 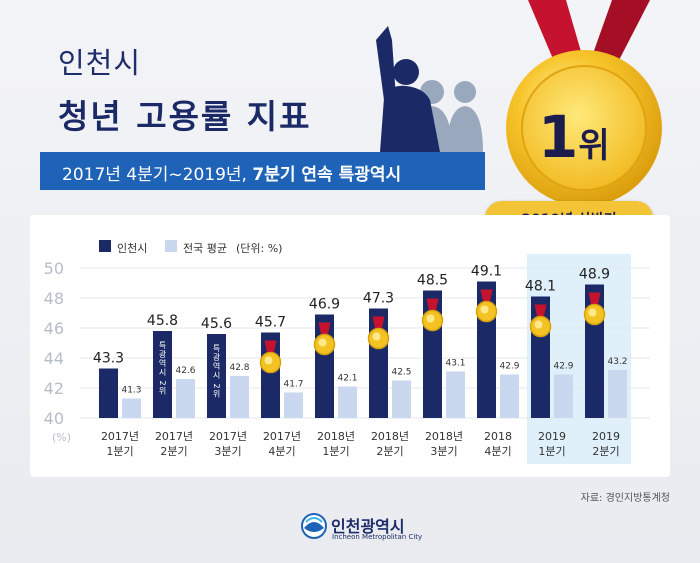 What do you see at coordinates (617, 362) in the screenshot?
I see `data-label-national: 43.2` at bounding box center [617, 362].